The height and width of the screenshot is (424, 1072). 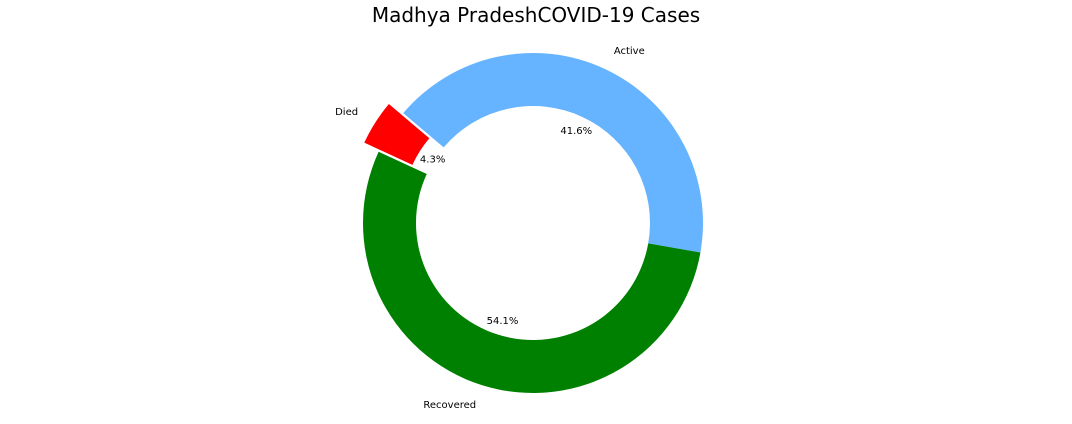 I want to click on slice-pct-recovered: 54.1%, so click(x=503, y=321).